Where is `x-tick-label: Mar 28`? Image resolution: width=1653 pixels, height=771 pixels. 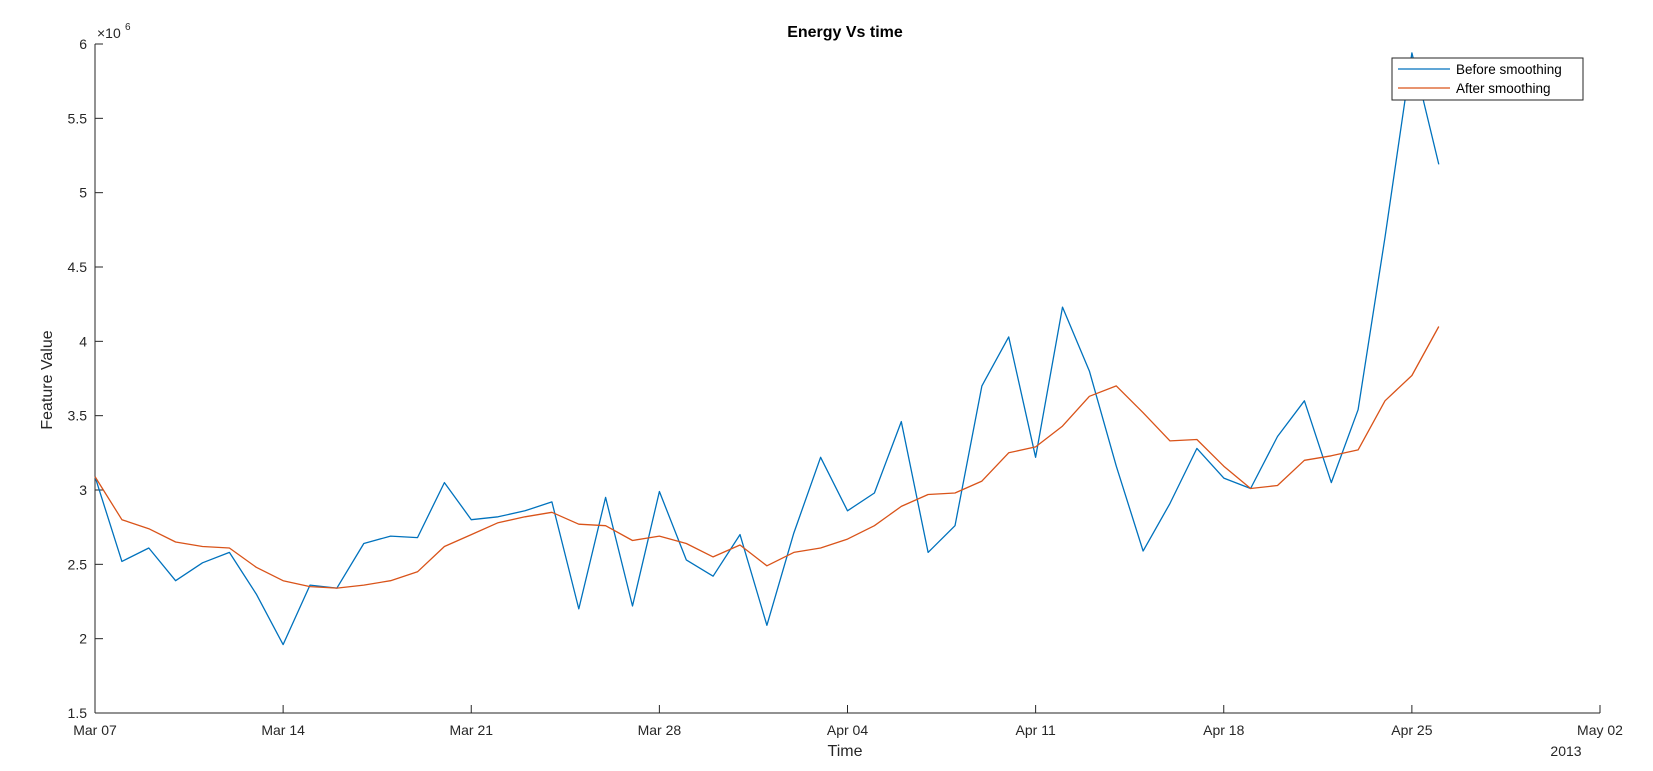 x-tick-label: Mar 28 is located at coordinates (660, 730).